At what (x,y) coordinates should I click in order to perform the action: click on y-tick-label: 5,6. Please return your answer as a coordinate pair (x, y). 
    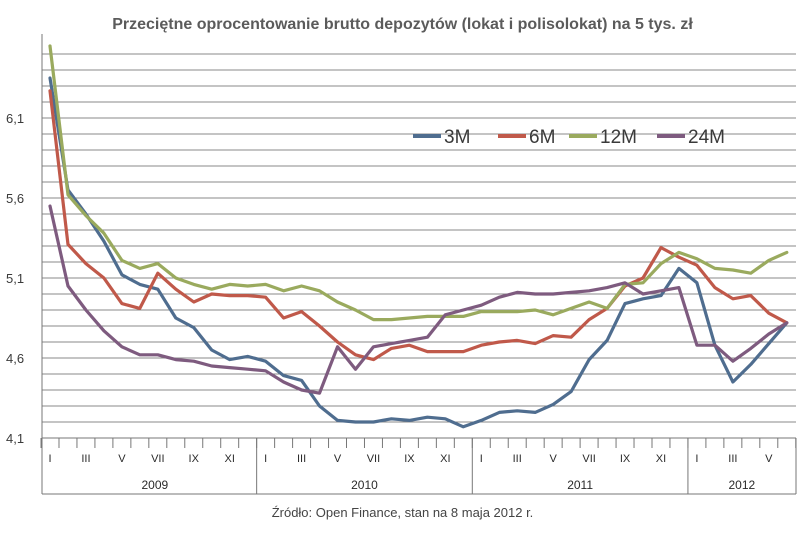
    Looking at the image, I should click on (15, 198).